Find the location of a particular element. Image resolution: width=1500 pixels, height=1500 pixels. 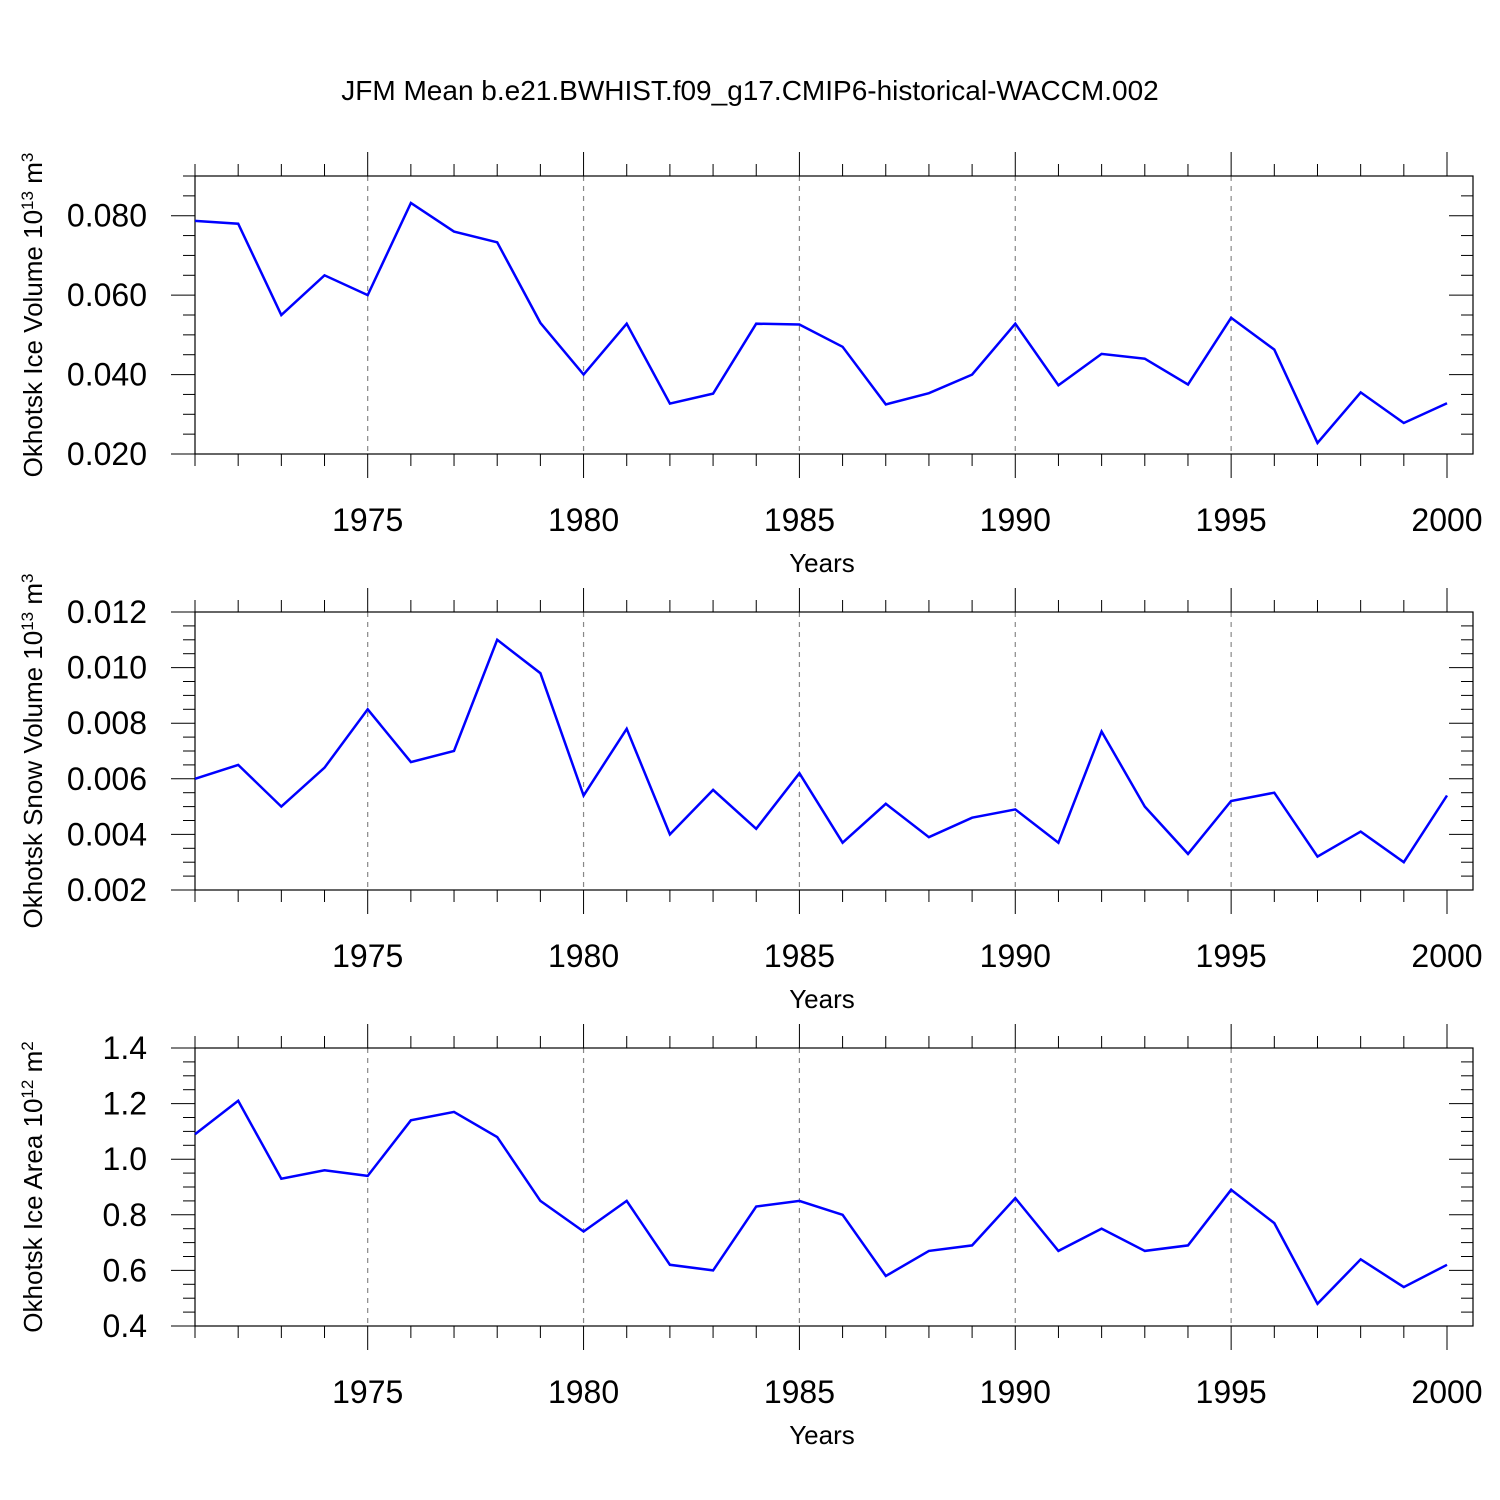

y-axis-title: Okhotsk Snow Volume 1013 m3 is located at coordinates (33, 751).